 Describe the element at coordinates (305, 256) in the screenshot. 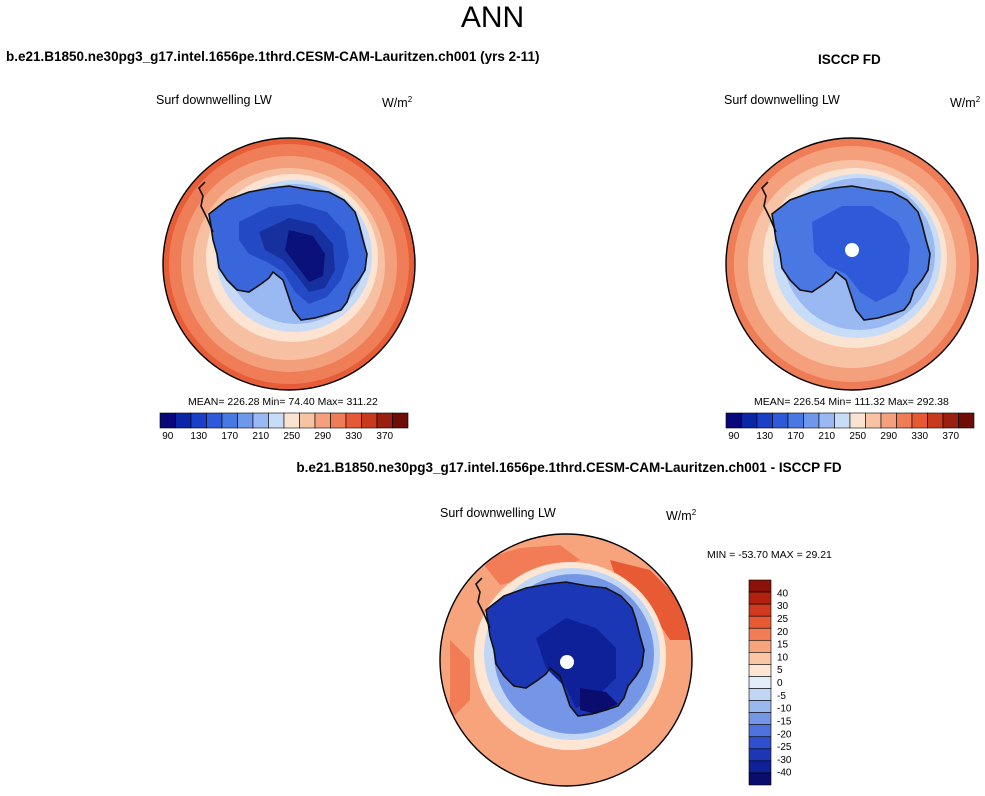

I see `model-ice-core` at that location.